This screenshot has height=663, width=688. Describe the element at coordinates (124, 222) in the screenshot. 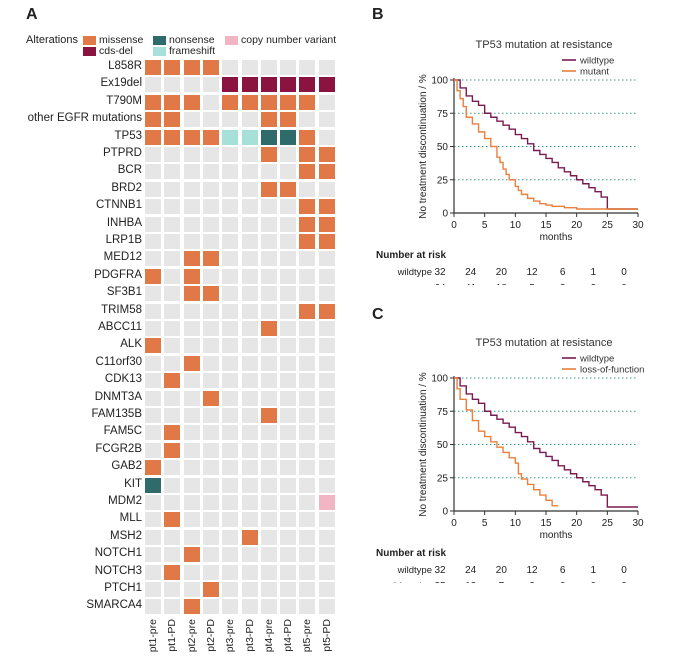

I see `gene-label: INHBA` at that location.